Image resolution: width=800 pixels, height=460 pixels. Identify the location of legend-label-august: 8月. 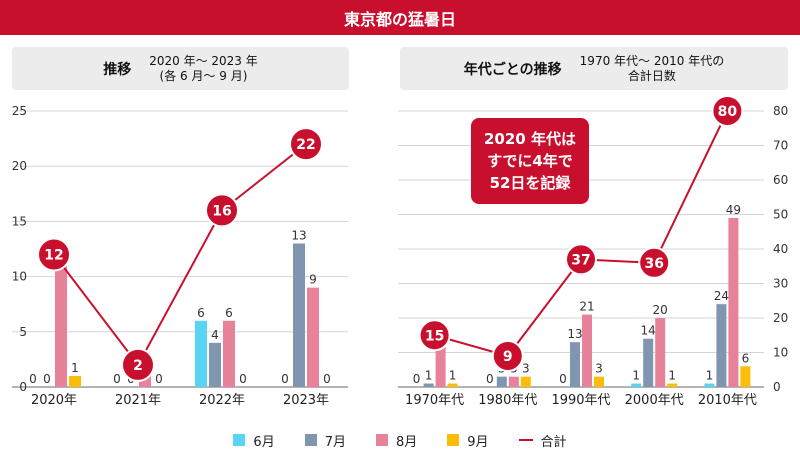
(406, 442).